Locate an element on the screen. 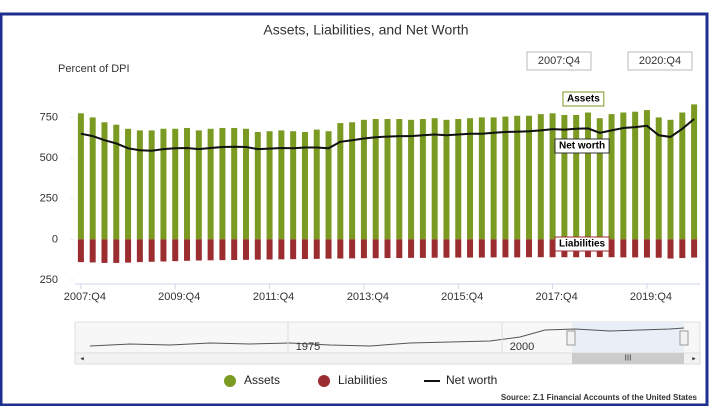  annotation-box is located at coordinates (582, 244).